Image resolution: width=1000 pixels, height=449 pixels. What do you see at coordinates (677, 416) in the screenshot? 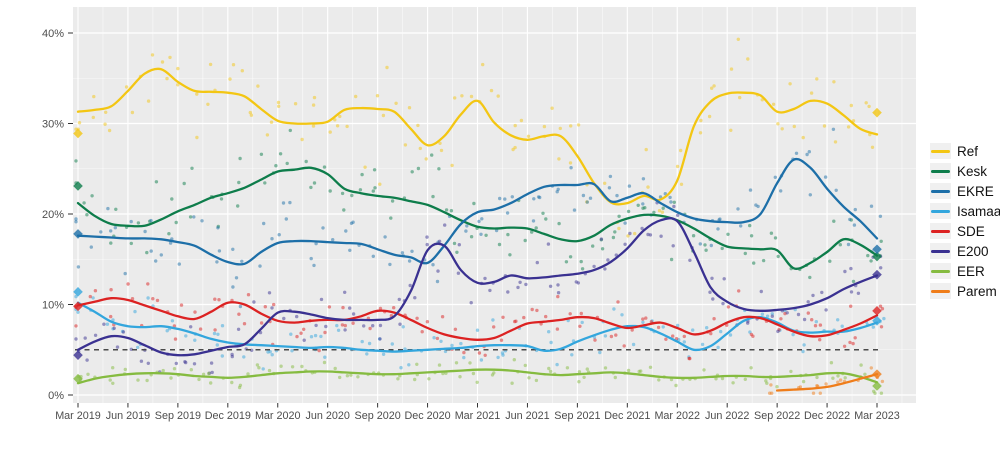
I see `x-tick-label: Mar 2022` at bounding box center [677, 416].